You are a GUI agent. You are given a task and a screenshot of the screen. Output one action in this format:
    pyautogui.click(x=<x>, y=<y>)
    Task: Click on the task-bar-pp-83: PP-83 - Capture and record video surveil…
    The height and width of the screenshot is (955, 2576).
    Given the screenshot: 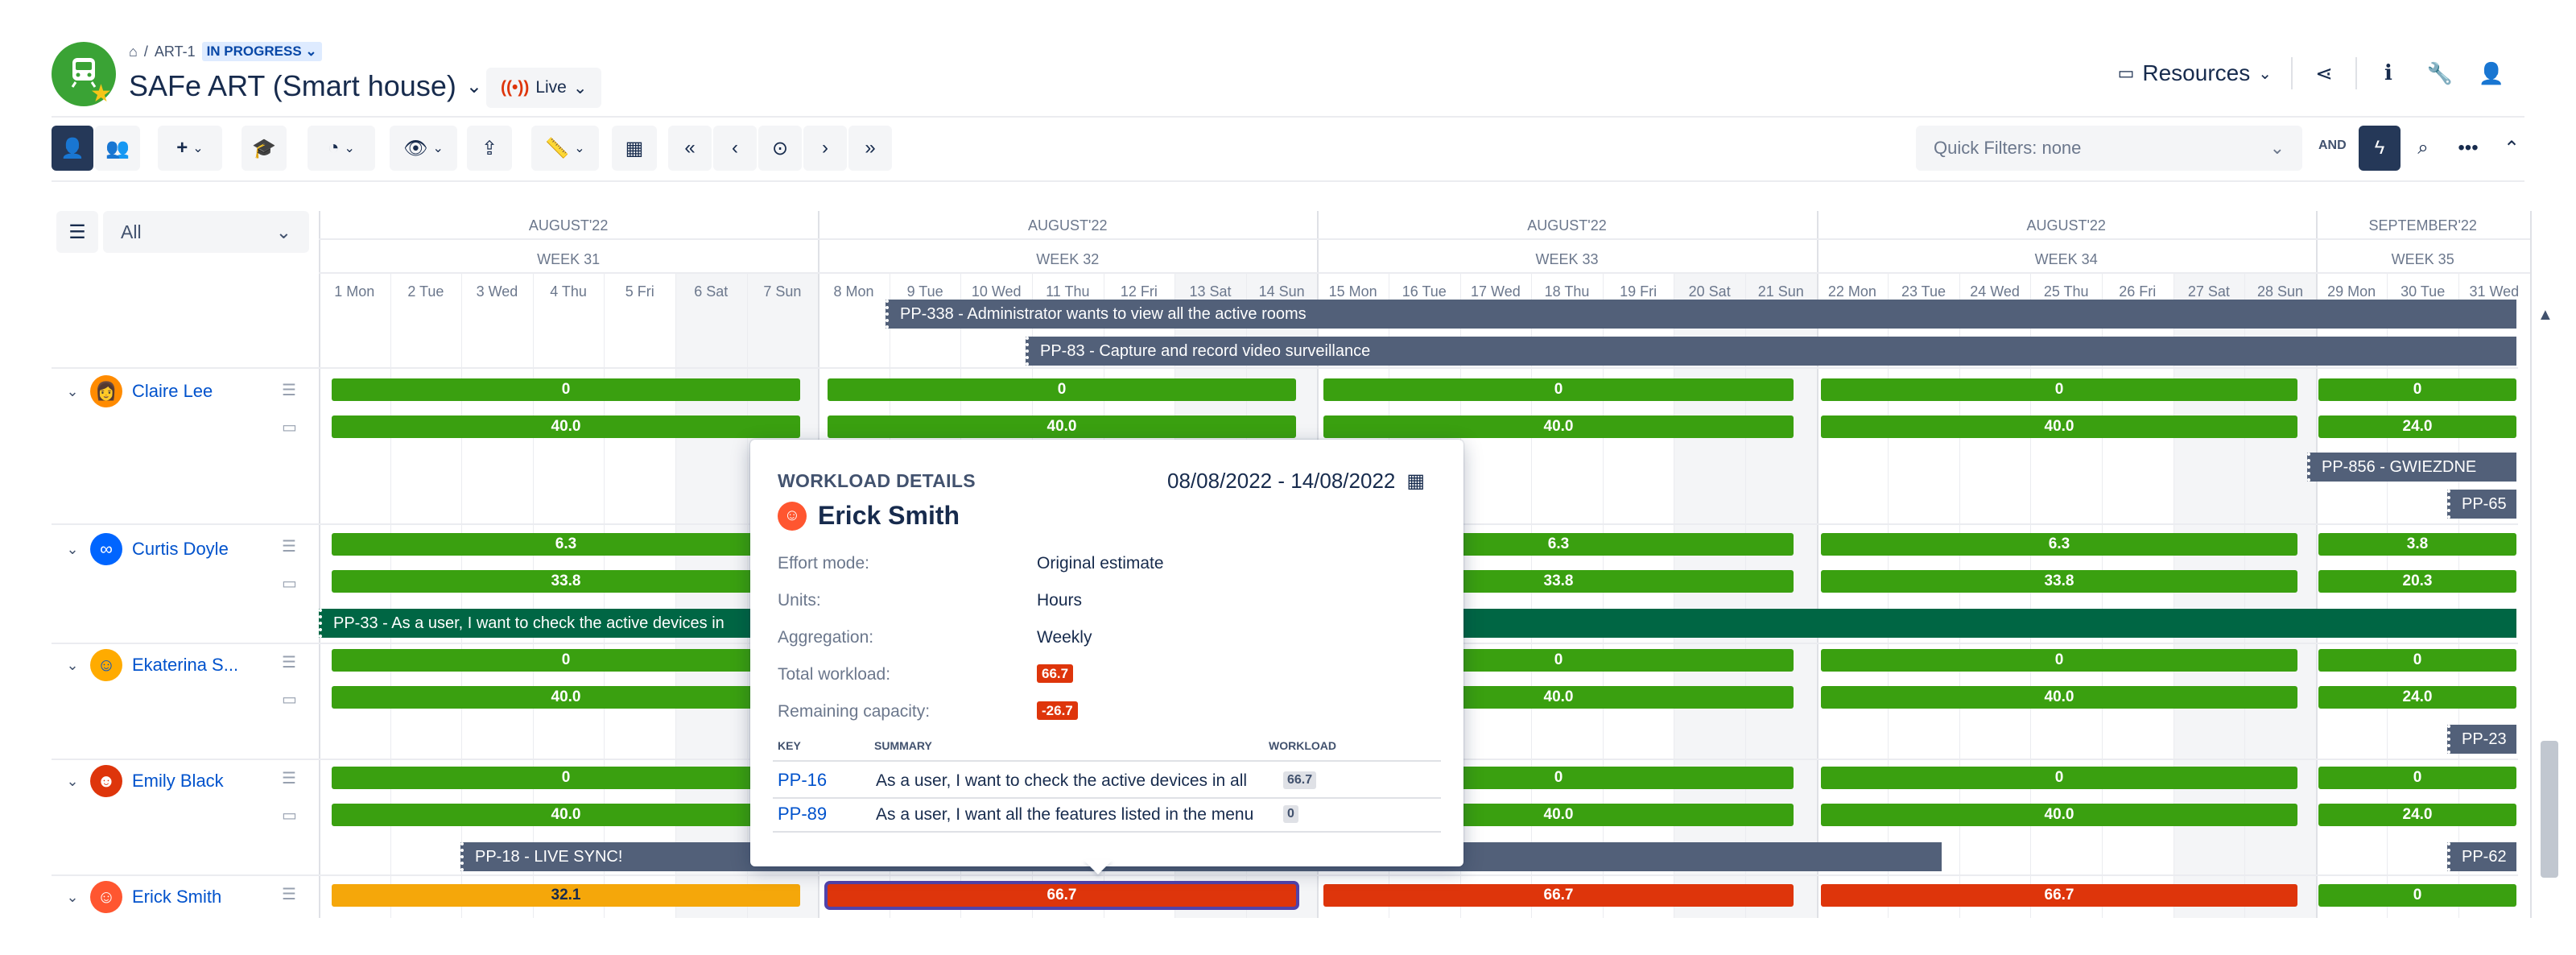 What is the action you would take?
    pyautogui.click(x=1771, y=351)
    